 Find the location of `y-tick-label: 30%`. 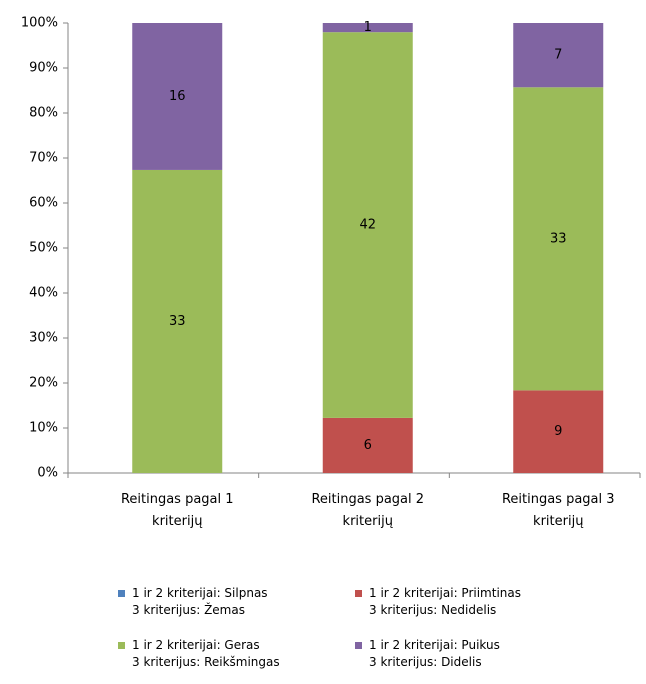

y-tick-label: 30% is located at coordinates (43, 338).